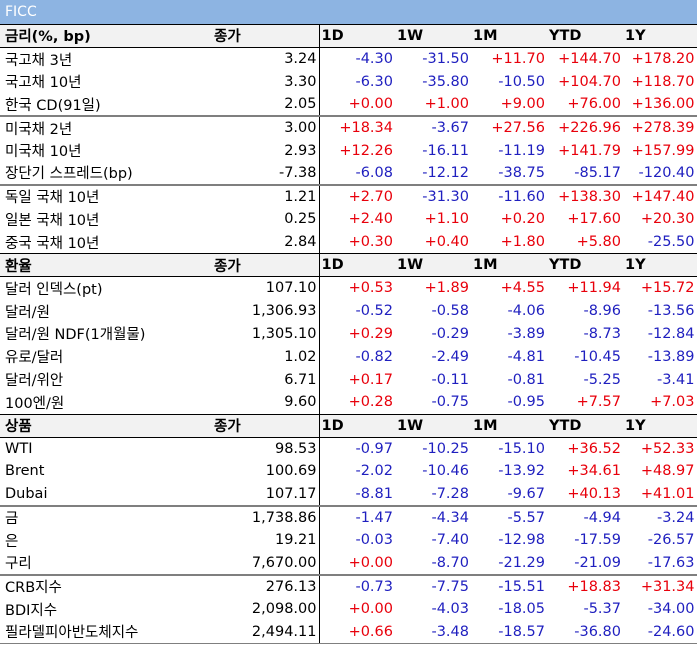 The width and height of the screenshot is (697, 652). Describe the element at coordinates (34, 381) in the screenshot. I see `row-label: 달러/위안` at that location.